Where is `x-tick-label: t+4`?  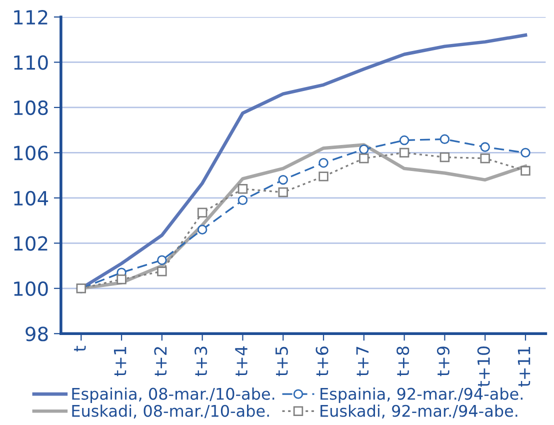 x-tick-label: t+4 is located at coordinates (241, 361).